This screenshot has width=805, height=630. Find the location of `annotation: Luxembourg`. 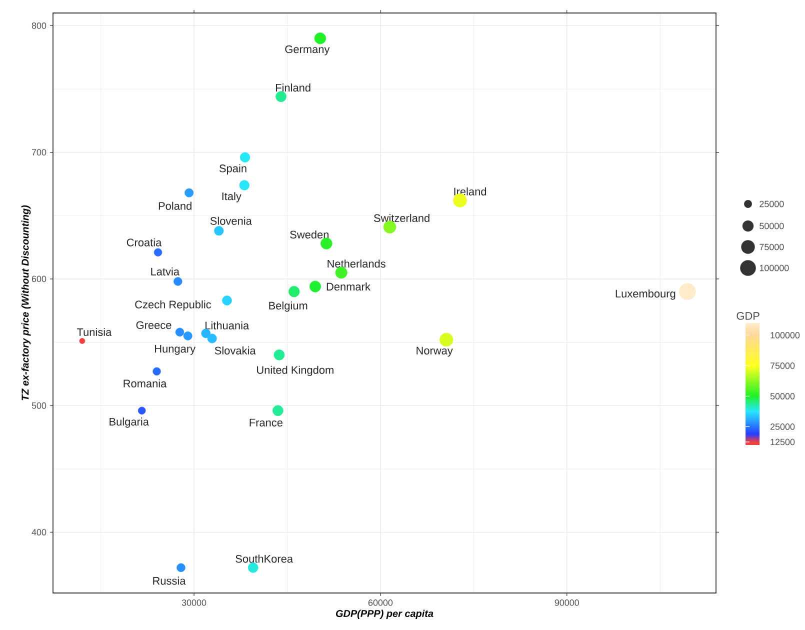

annotation: Luxembourg is located at coordinates (646, 294).